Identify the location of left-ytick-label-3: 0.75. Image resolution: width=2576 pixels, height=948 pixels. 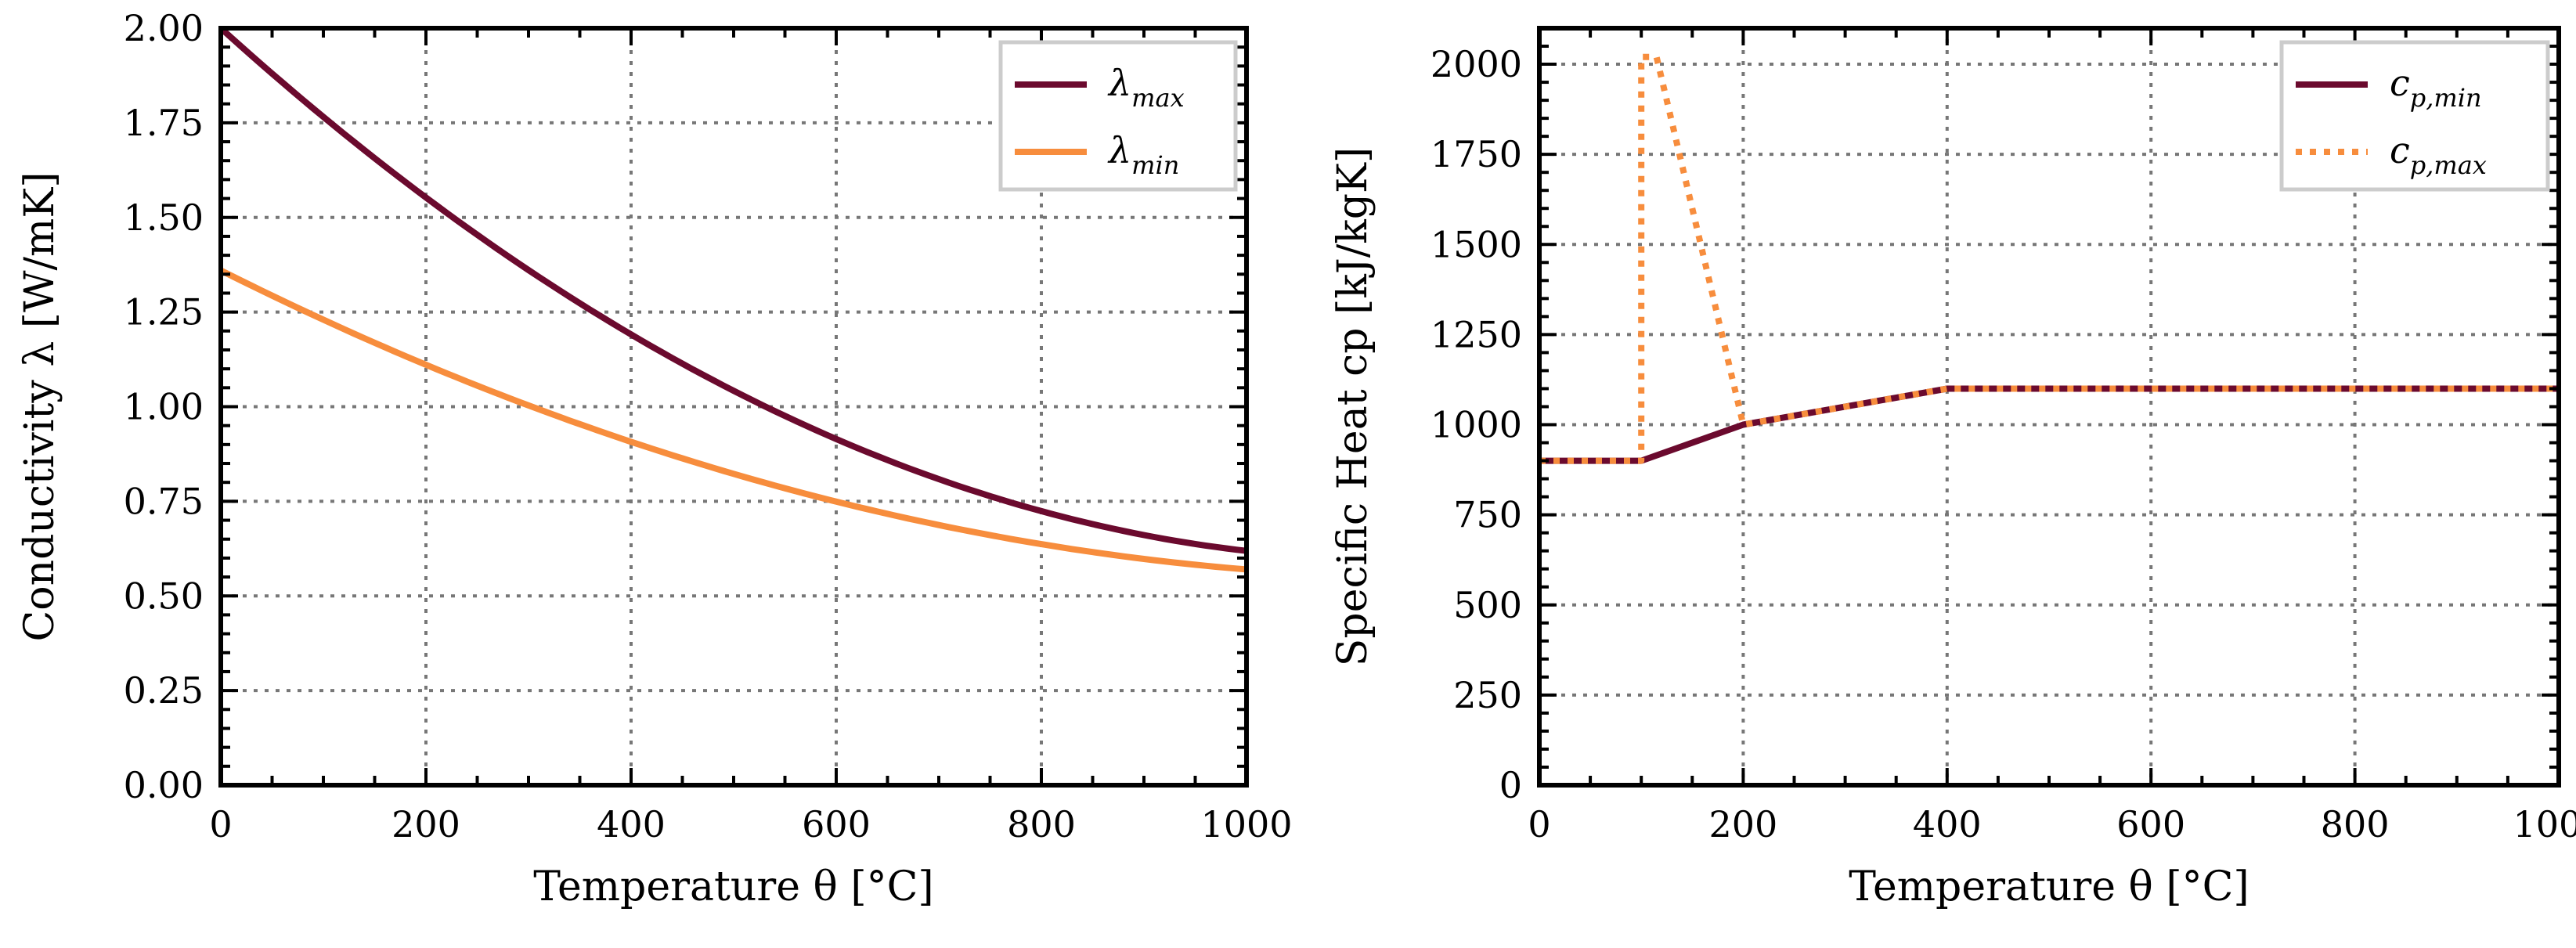
(164, 501).